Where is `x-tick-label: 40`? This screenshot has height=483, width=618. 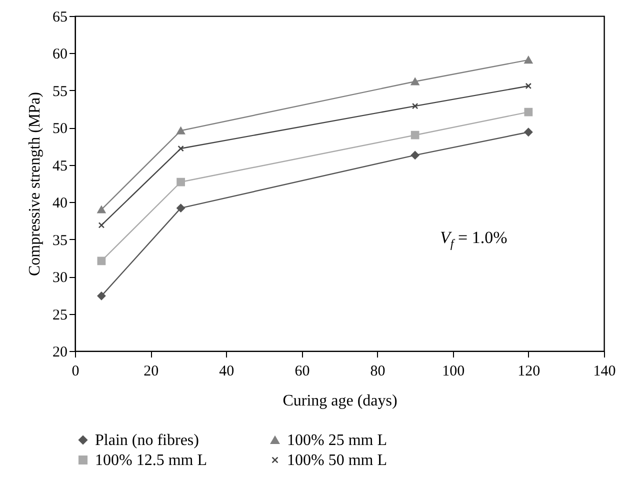 x-tick-label: 40 is located at coordinates (226, 372).